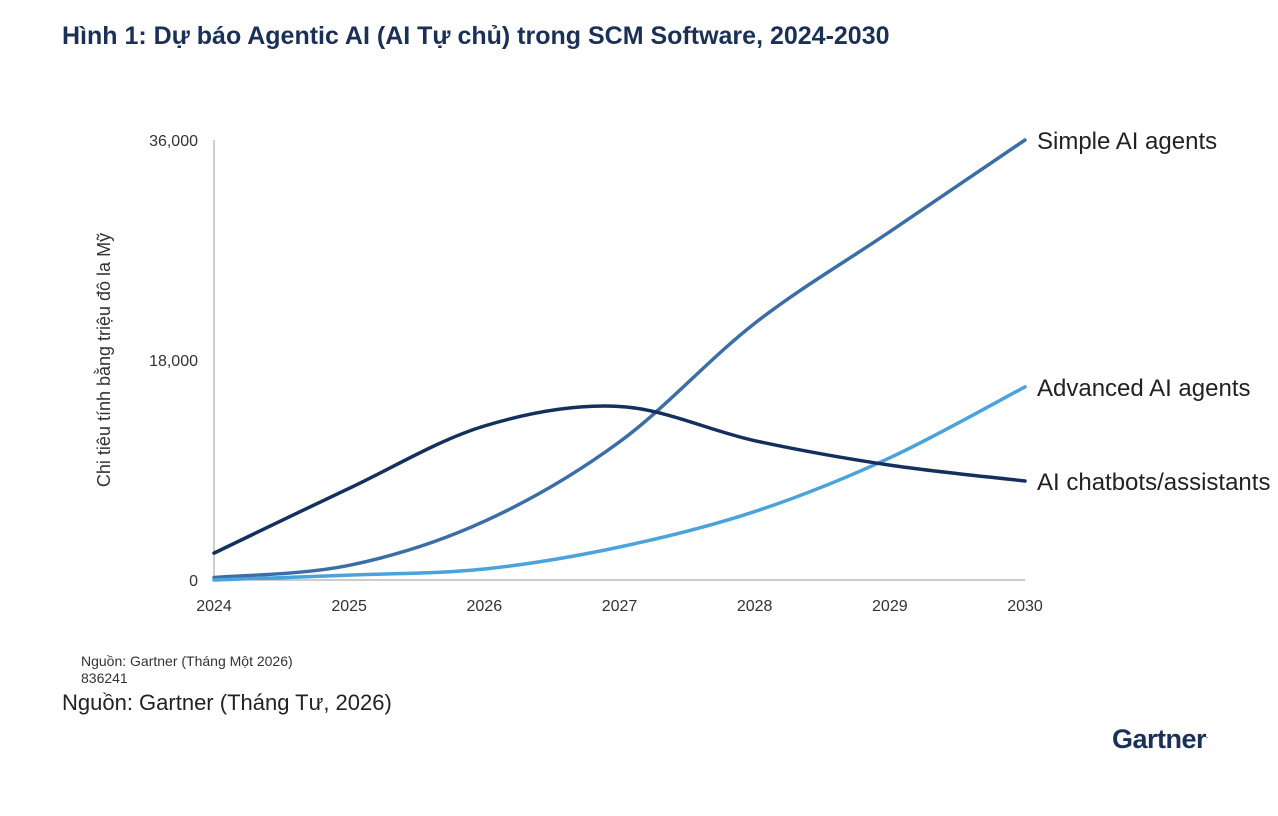 The height and width of the screenshot is (816, 1278). What do you see at coordinates (755, 606) in the screenshot?
I see `x-tick-label: 2028` at bounding box center [755, 606].